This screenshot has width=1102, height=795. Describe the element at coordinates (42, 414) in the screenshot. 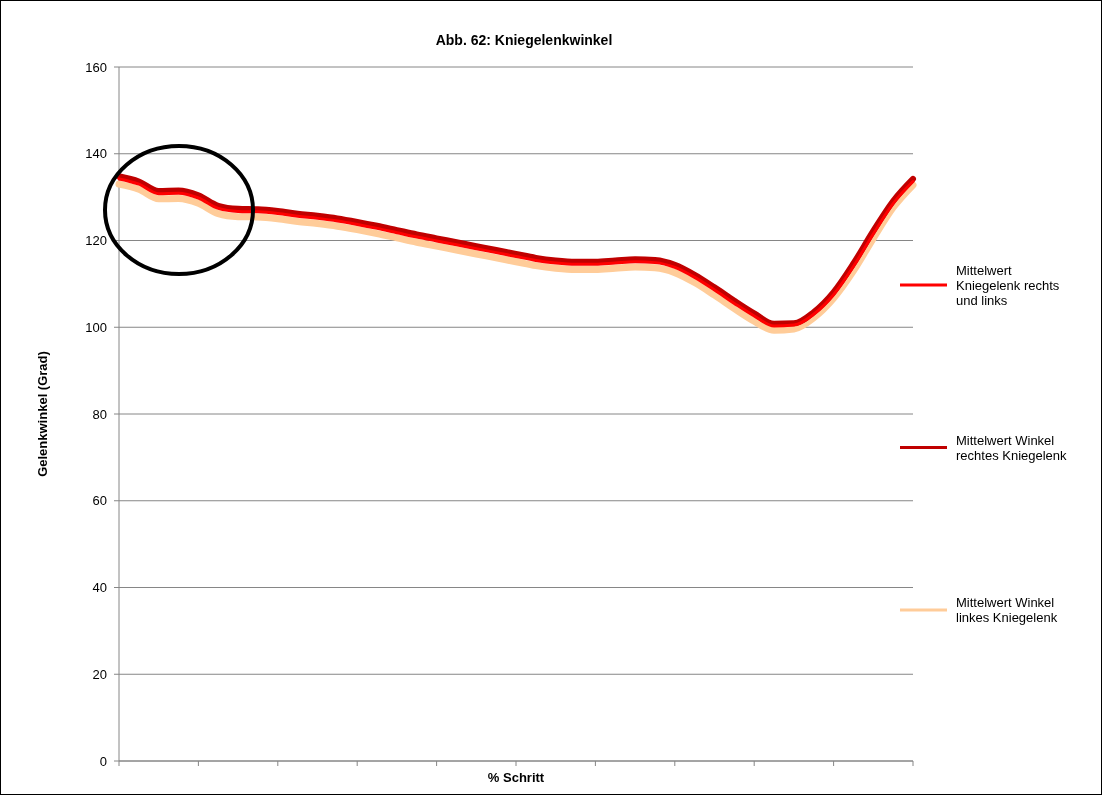

I see `y-axis-title: Gelenkwinkel (Grad)` at that location.